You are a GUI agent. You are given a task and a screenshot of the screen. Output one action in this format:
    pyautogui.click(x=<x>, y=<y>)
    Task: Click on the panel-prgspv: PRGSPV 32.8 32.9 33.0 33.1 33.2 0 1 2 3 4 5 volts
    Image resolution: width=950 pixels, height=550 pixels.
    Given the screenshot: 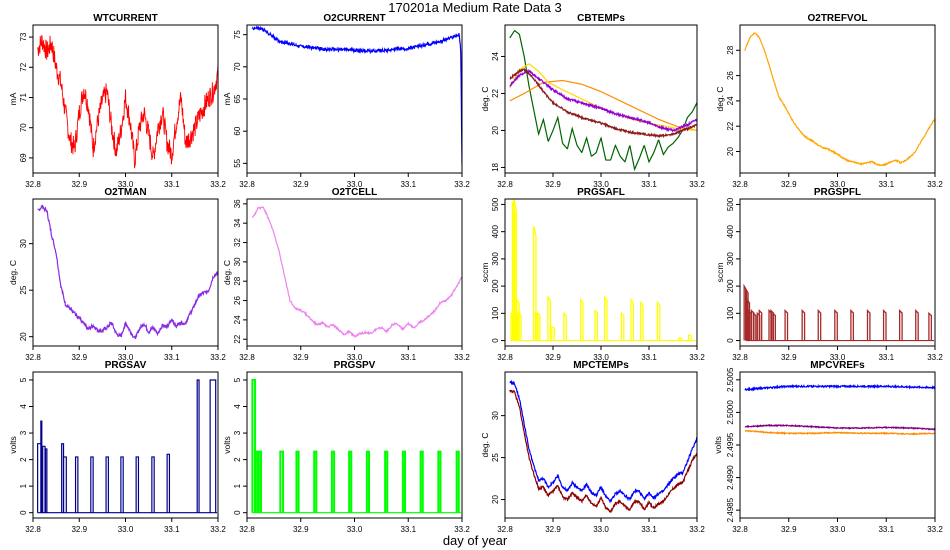 What is the action you would take?
    pyautogui.click(x=346, y=447)
    